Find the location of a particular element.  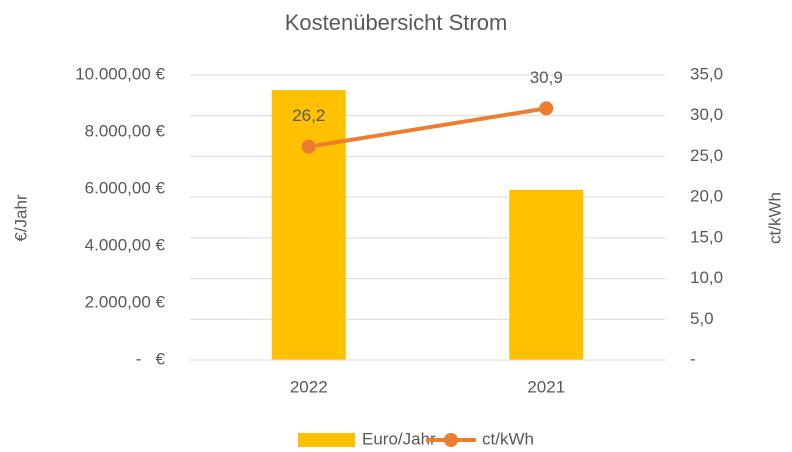

y-tick-label: 6.000,00 € is located at coordinates (125, 187).